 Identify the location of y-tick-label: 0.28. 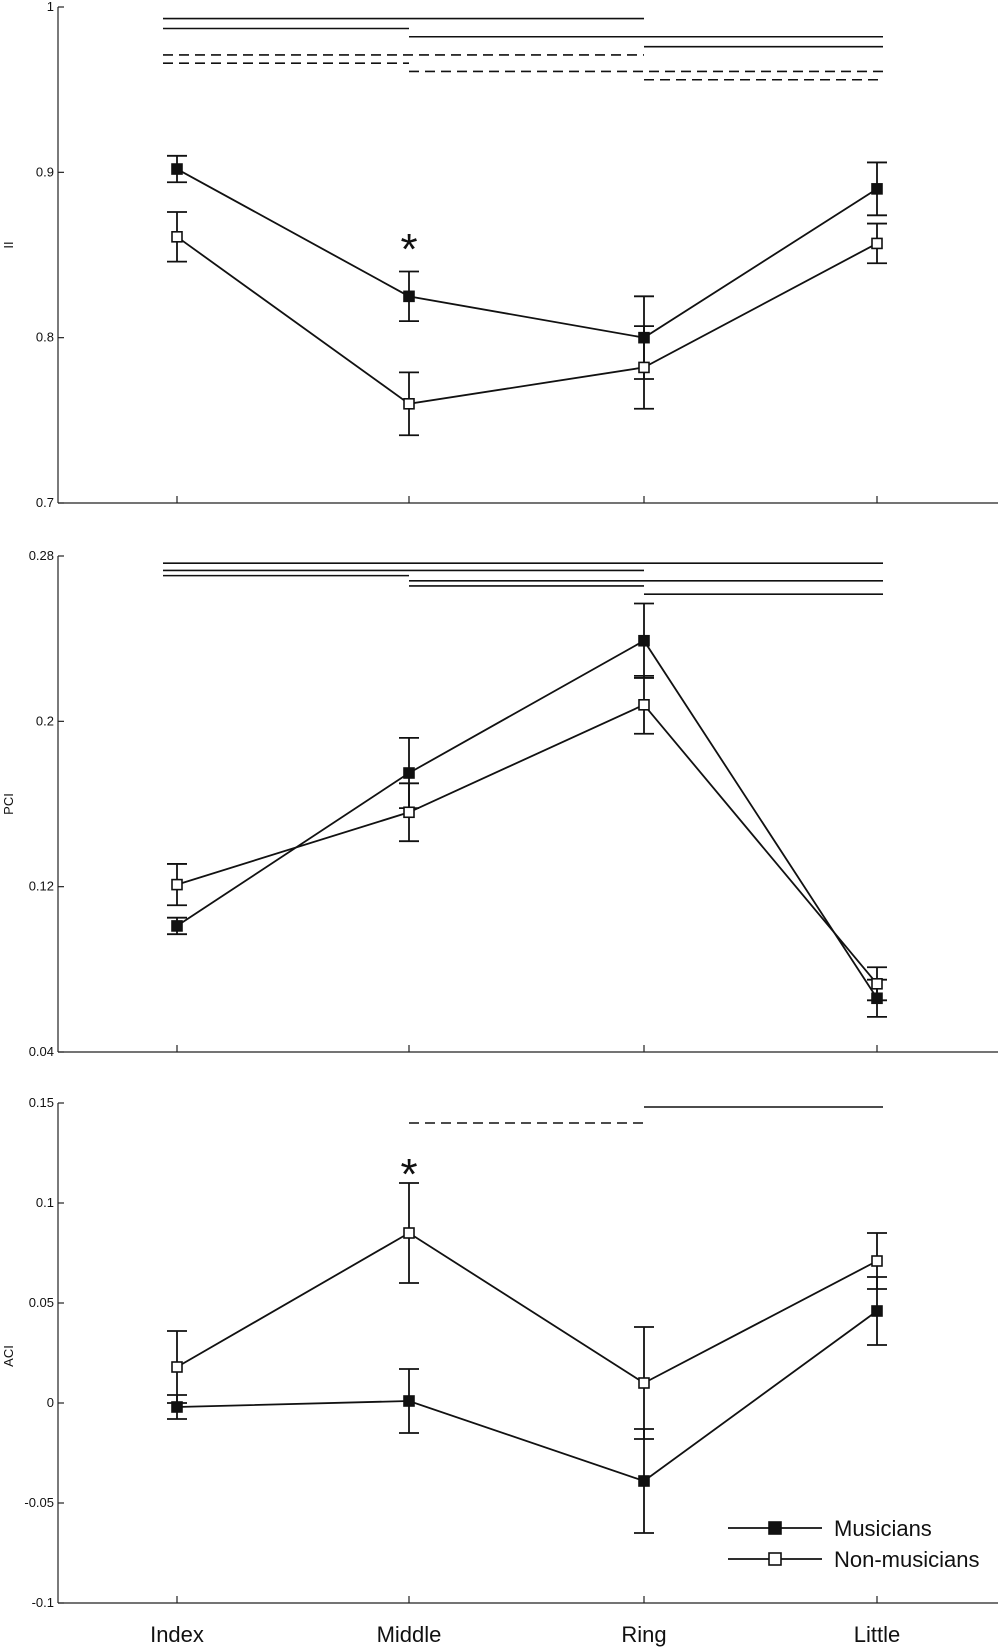
(41, 555).